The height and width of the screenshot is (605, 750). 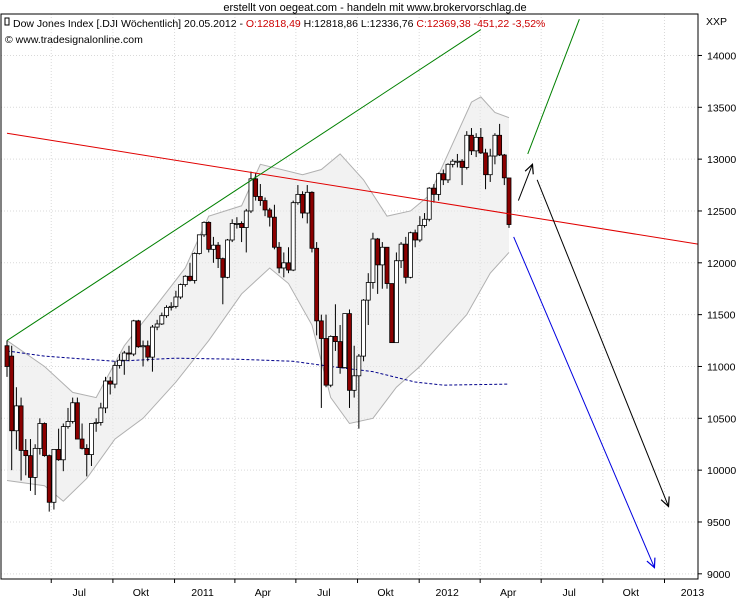 What do you see at coordinates (651, 563) in the screenshot?
I see `arrow-head` at bounding box center [651, 563].